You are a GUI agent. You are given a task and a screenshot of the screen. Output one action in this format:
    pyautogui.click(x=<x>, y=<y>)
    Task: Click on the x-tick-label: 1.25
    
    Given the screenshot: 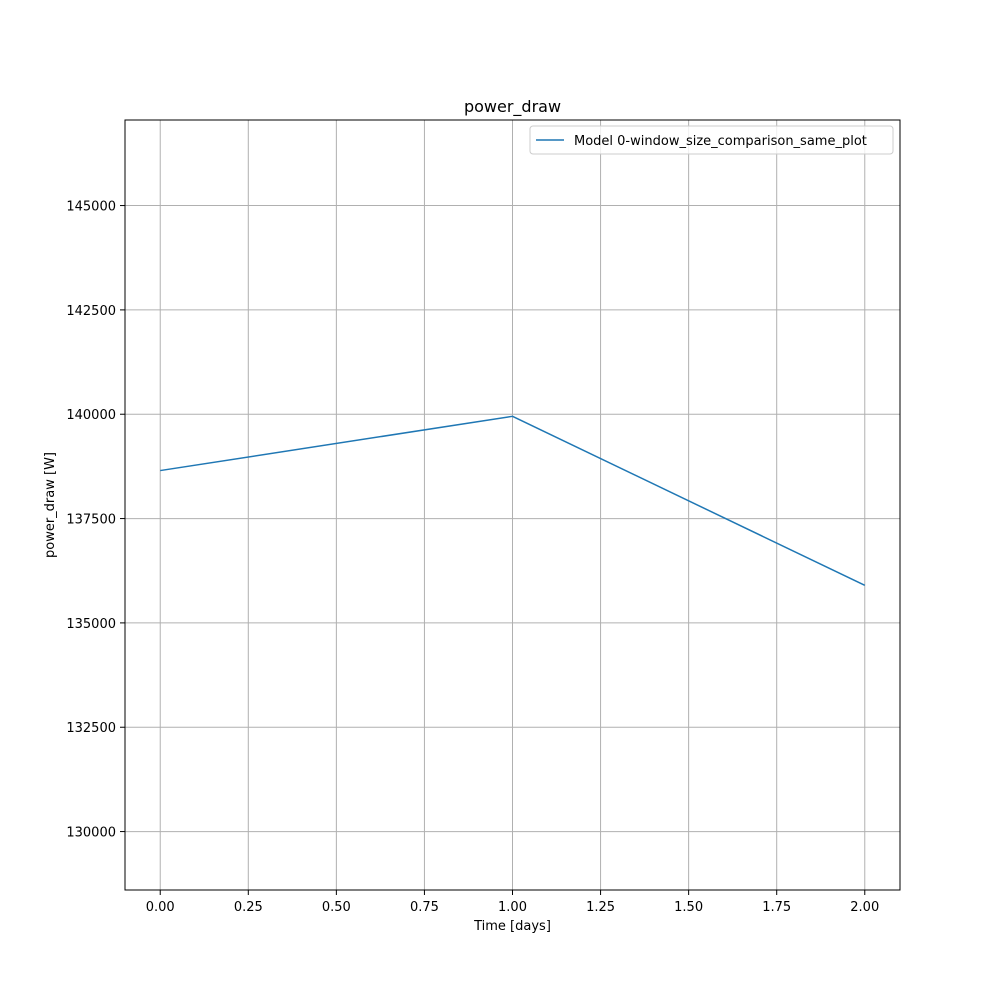 What is the action you would take?
    pyautogui.click(x=600, y=907)
    